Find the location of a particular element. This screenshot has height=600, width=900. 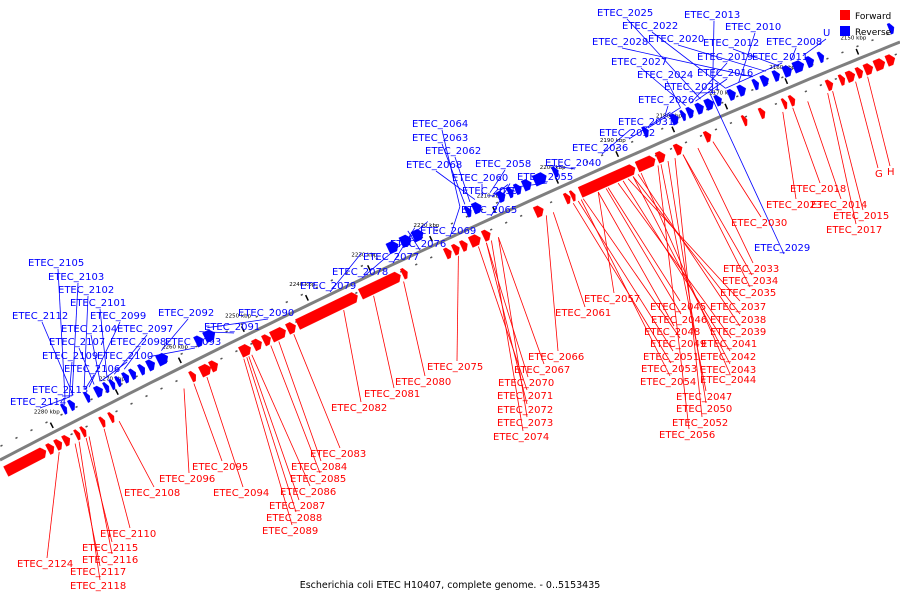

gene-label: ETEC_2027 is located at coordinates (639, 62).